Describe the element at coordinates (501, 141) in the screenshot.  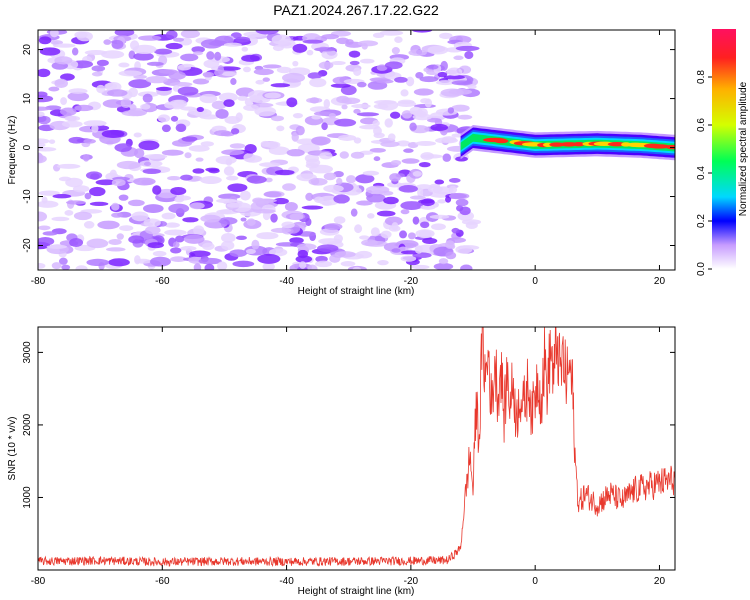
I see `signal-hotspot` at that location.